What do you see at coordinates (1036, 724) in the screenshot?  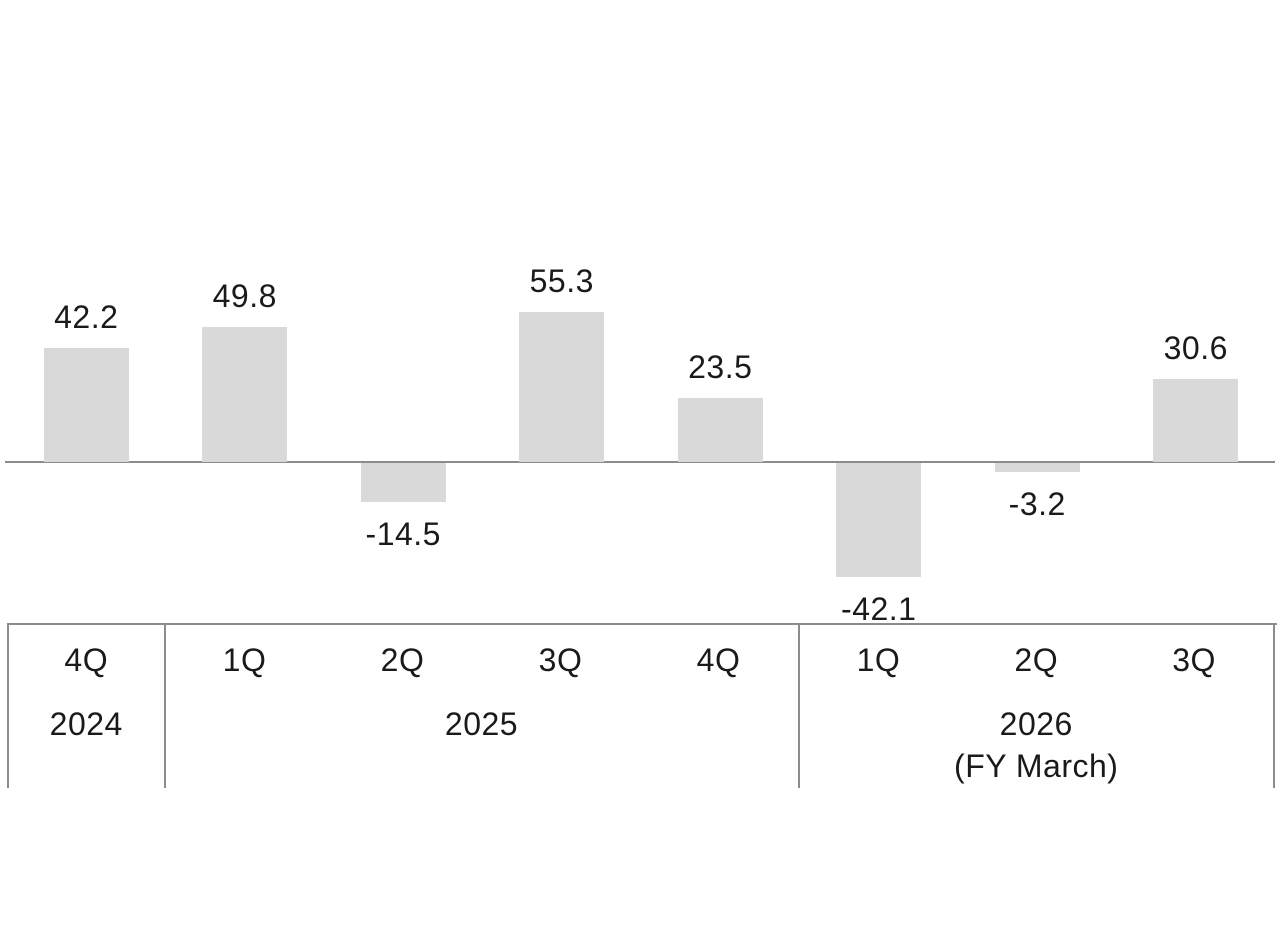 I see `year-label: 2026` at bounding box center [1036, 724].